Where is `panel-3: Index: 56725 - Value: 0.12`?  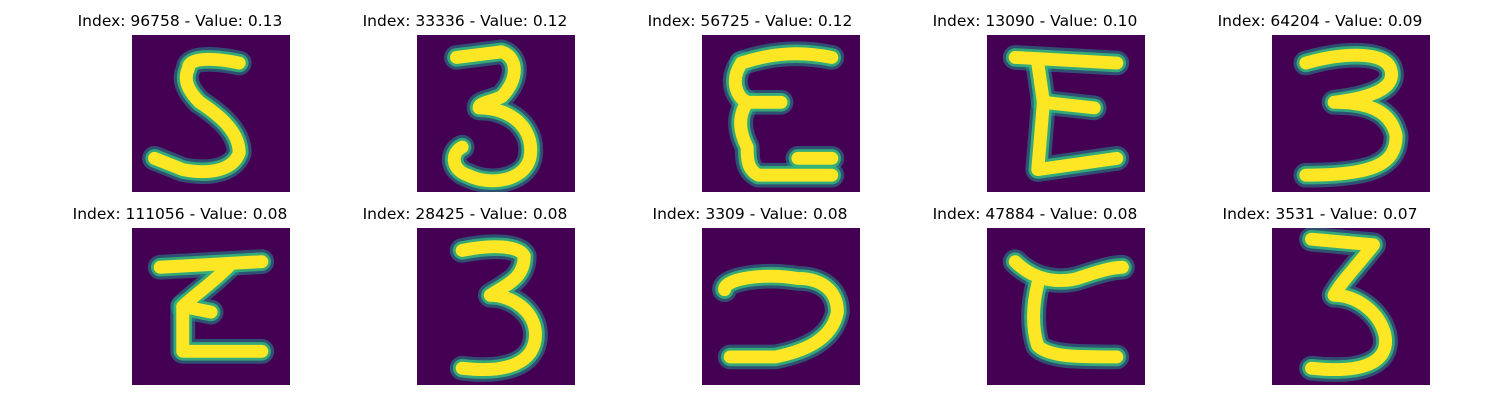 panel-3: Index: 56725 - Value: 0.12 is located at coordinates (750, 96).